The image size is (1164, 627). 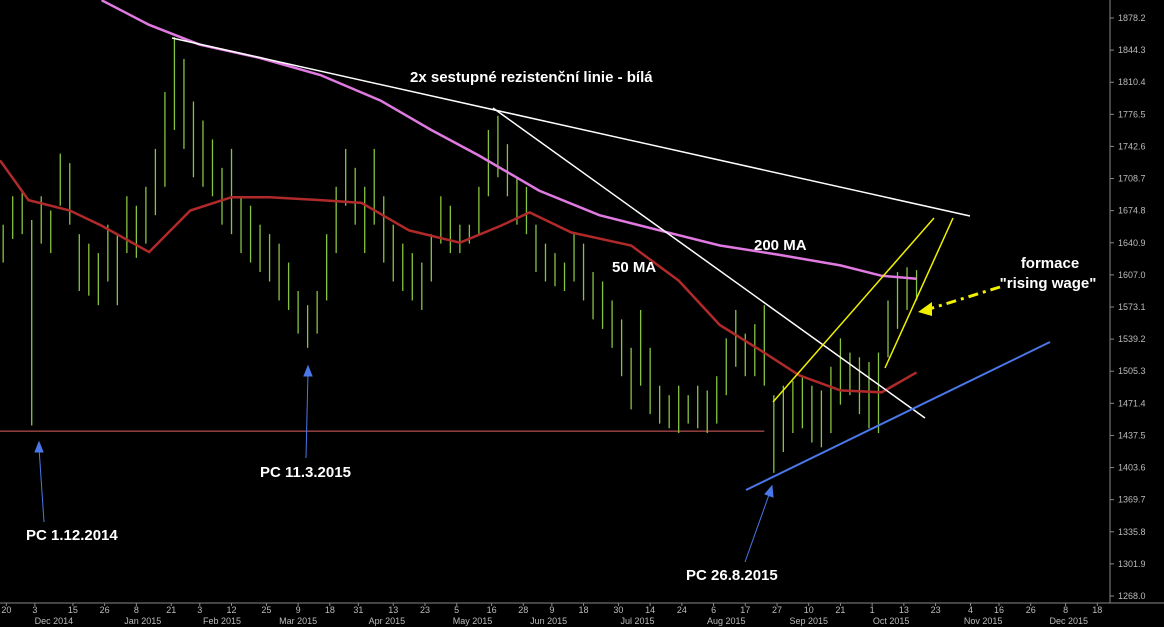 I want to click on y-tick-label: 1607.0, so click(x=1132, y=275).